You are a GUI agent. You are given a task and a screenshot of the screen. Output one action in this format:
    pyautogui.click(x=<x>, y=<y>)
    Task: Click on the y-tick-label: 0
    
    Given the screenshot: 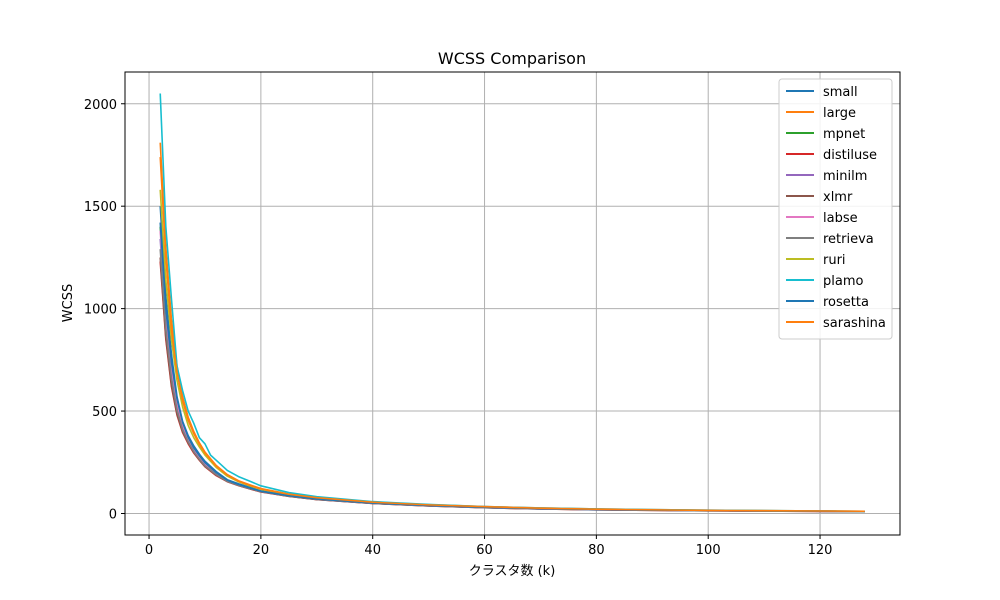 What is the action you would take?
    pyautogui.click(x=113, y=514)
    